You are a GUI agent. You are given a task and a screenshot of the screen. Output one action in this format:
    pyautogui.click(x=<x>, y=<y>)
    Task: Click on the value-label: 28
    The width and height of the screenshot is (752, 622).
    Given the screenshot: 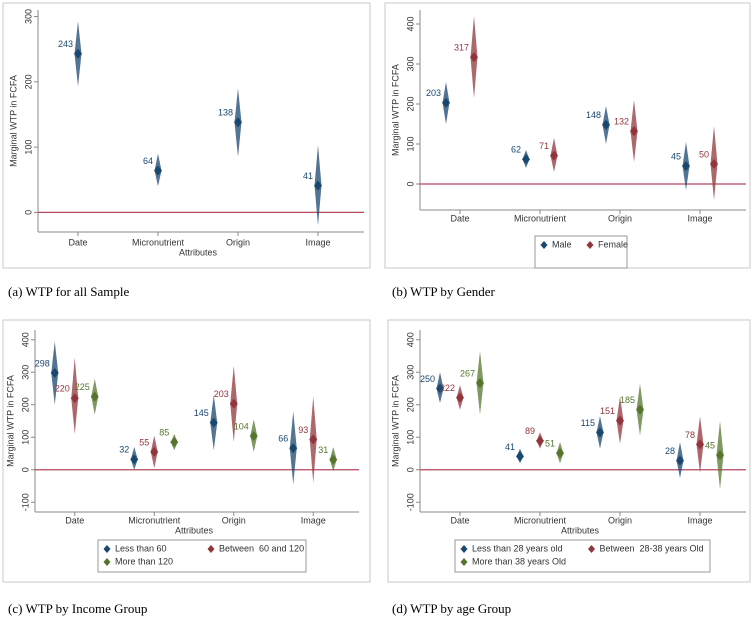 What is the action you would take?
    pyautogui.click(x=670, y=451)
    